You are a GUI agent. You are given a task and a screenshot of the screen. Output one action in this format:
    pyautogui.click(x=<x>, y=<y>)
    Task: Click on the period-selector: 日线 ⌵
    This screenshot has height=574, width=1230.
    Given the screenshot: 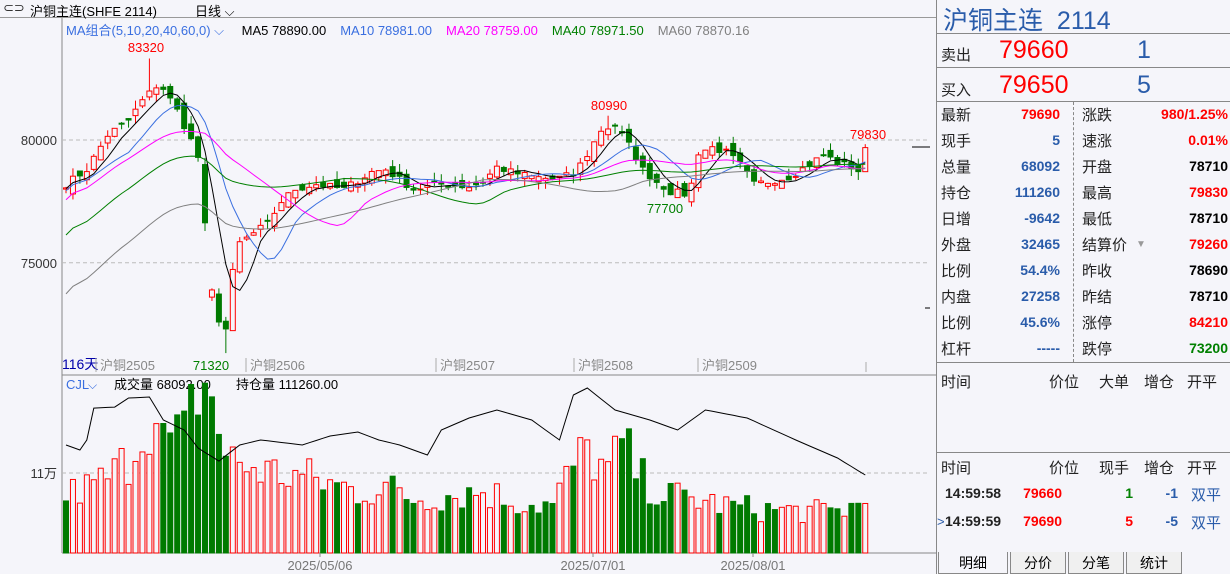 What is the action you would take?
    pyautogui.click(x=214, y=10)
    